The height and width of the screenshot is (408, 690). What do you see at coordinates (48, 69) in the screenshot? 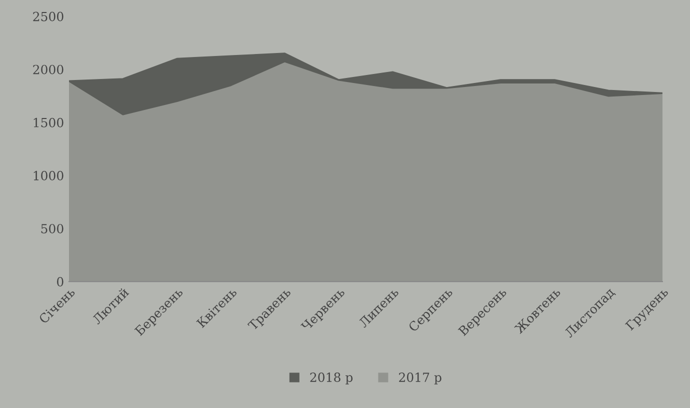
I see `y-tick-label: 2000` at bounding box center [48, 69].